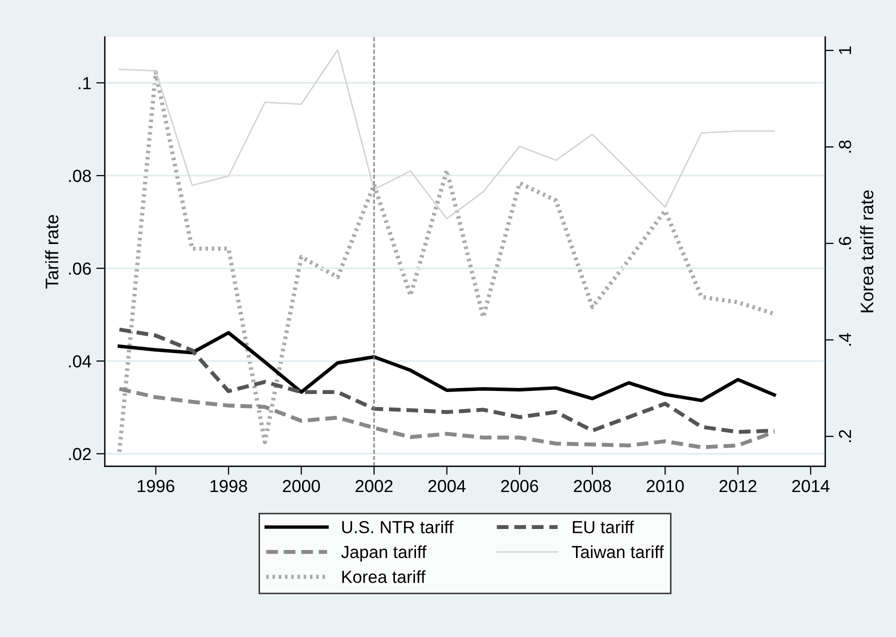  Describe the element at coordinates (845, 243) in the screenshot. I see `y2-tick-label: .6` at that location.